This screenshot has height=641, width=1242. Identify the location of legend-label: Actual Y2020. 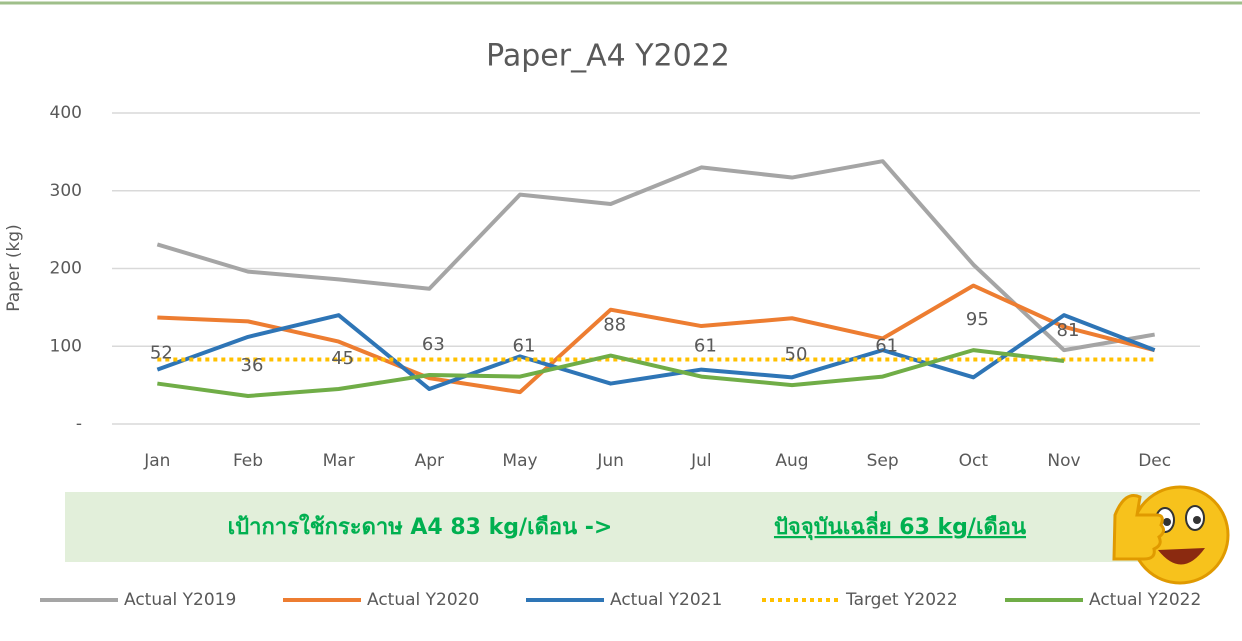
(423, 600).